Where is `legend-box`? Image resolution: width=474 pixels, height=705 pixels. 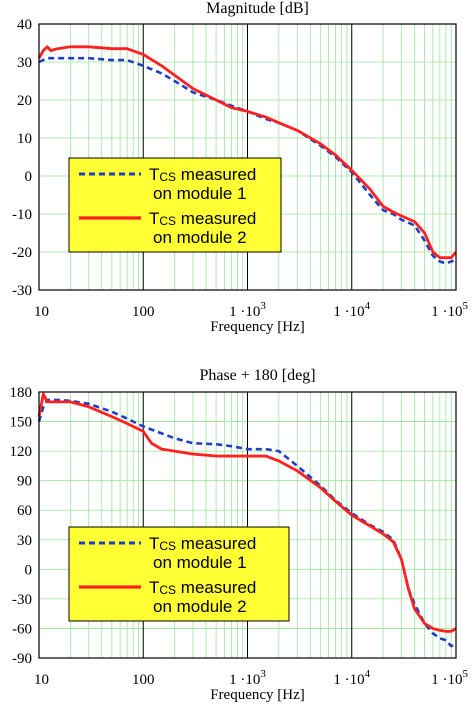
legend-box is located at coordinates (179, 574).